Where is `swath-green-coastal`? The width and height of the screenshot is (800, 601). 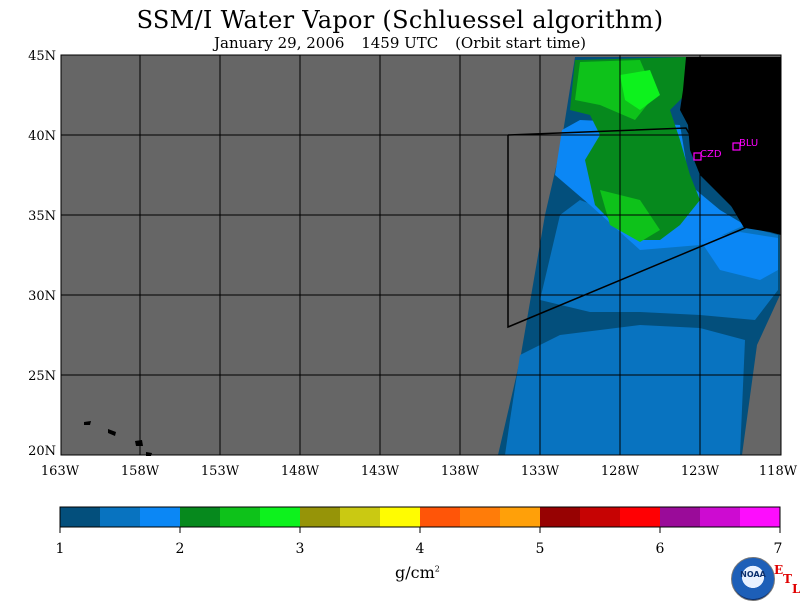 swath-green-coastal is located at coordinates (630, 216).